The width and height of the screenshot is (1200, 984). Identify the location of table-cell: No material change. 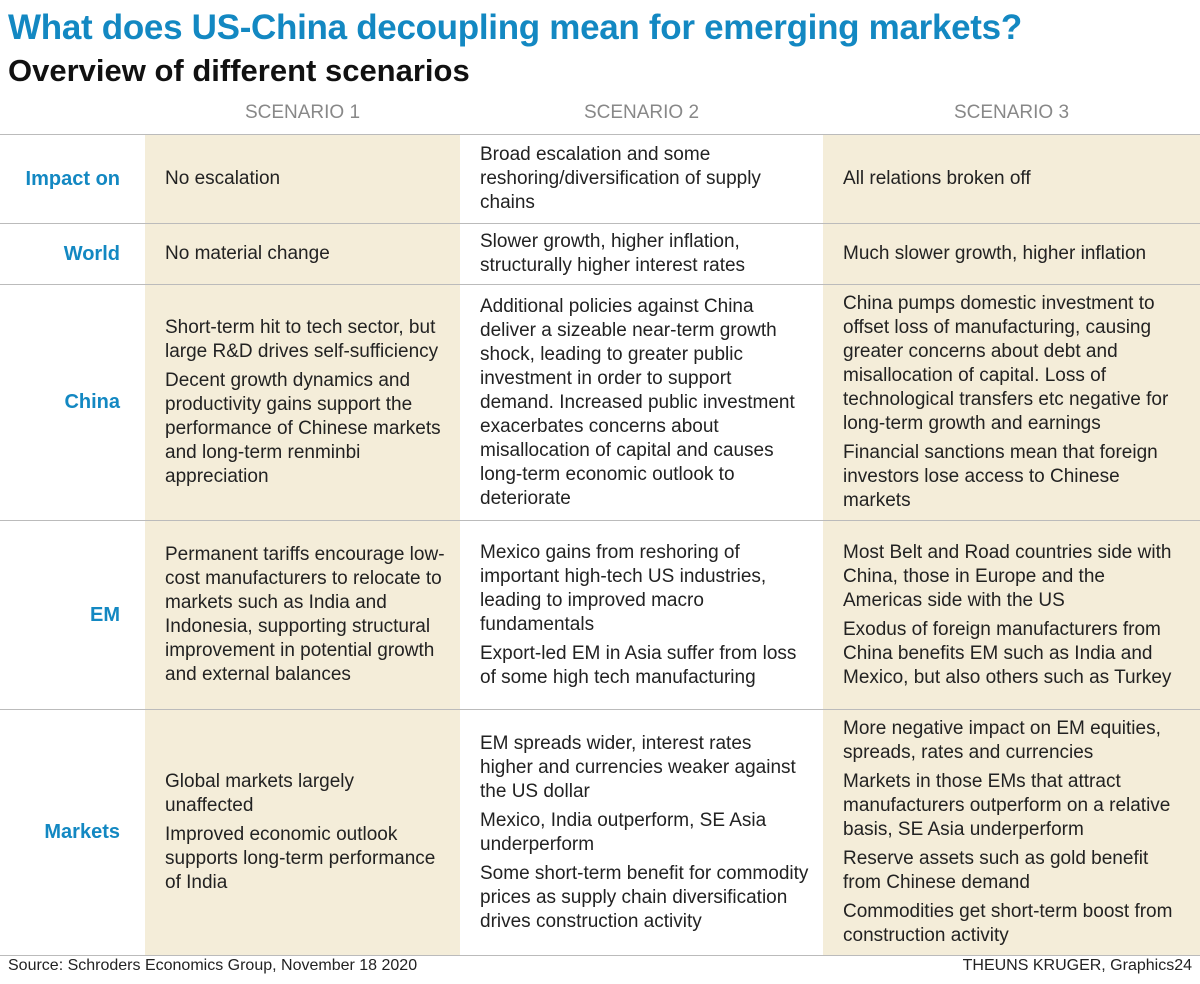
(302, 254).